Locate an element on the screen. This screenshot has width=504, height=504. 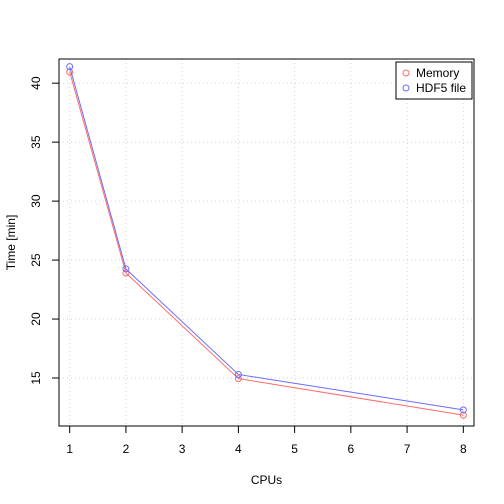
legend-label: Memory is located at coordinates (437, 73).